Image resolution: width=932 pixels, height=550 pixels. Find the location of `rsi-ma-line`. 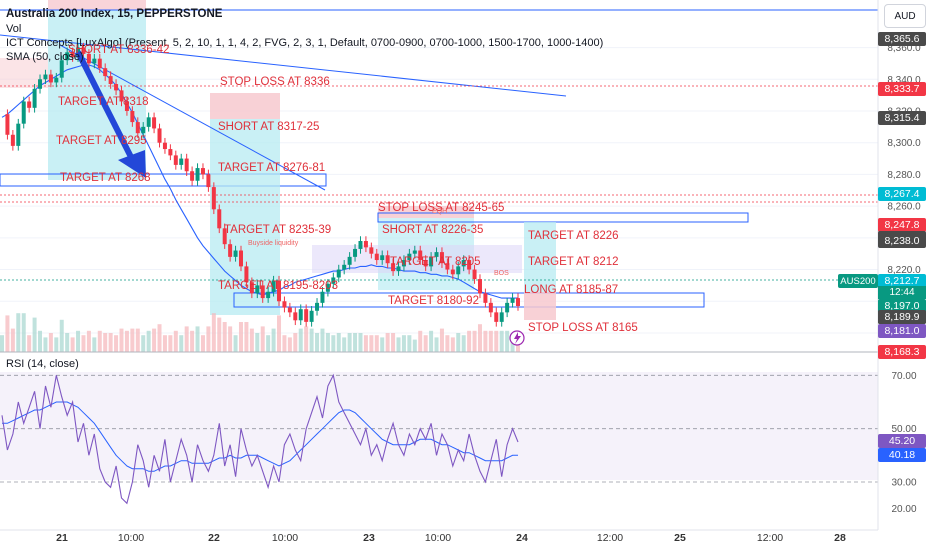

rsi-ma-line is located at coordinates (260, 436).